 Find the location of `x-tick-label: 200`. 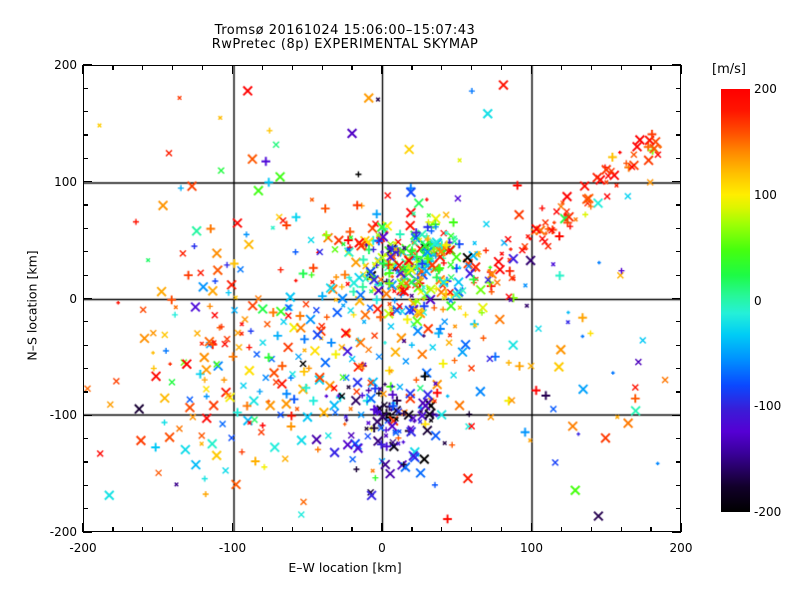

x-tick-label: 200 is located at coordinates (681, 548).